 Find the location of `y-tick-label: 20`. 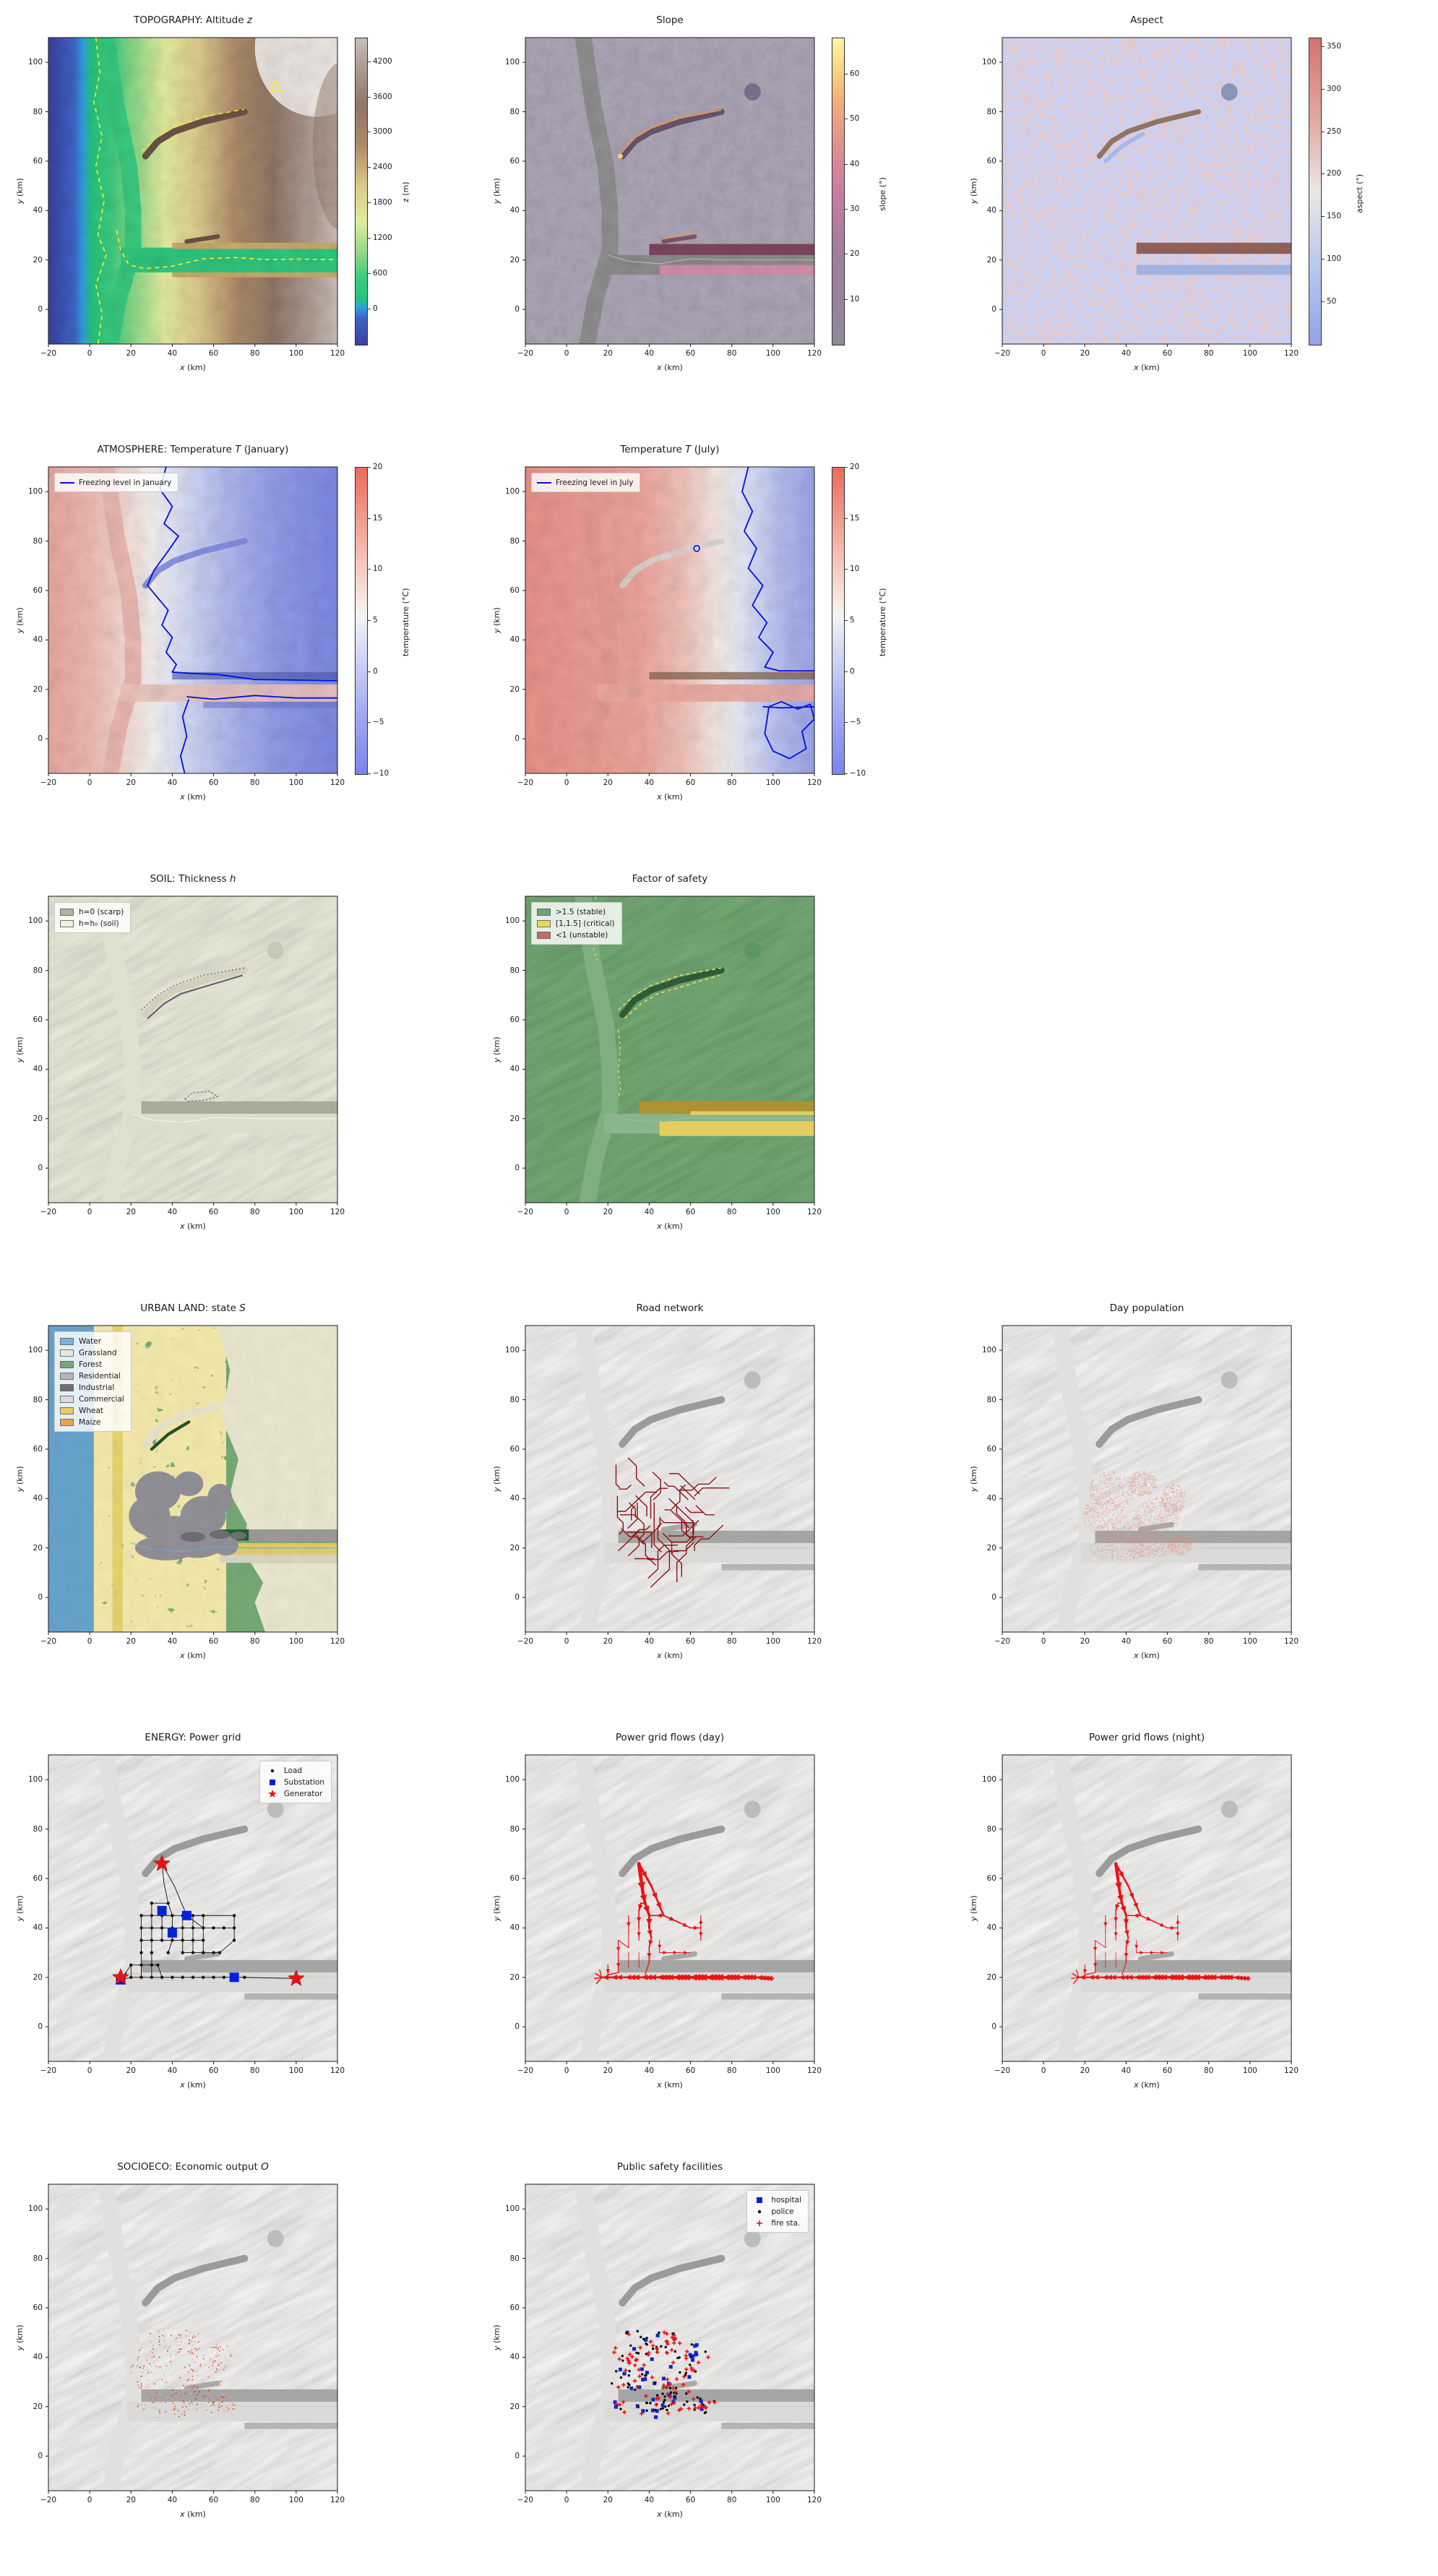

y-tick-label: 20 is located at coordinates (38, 1118).